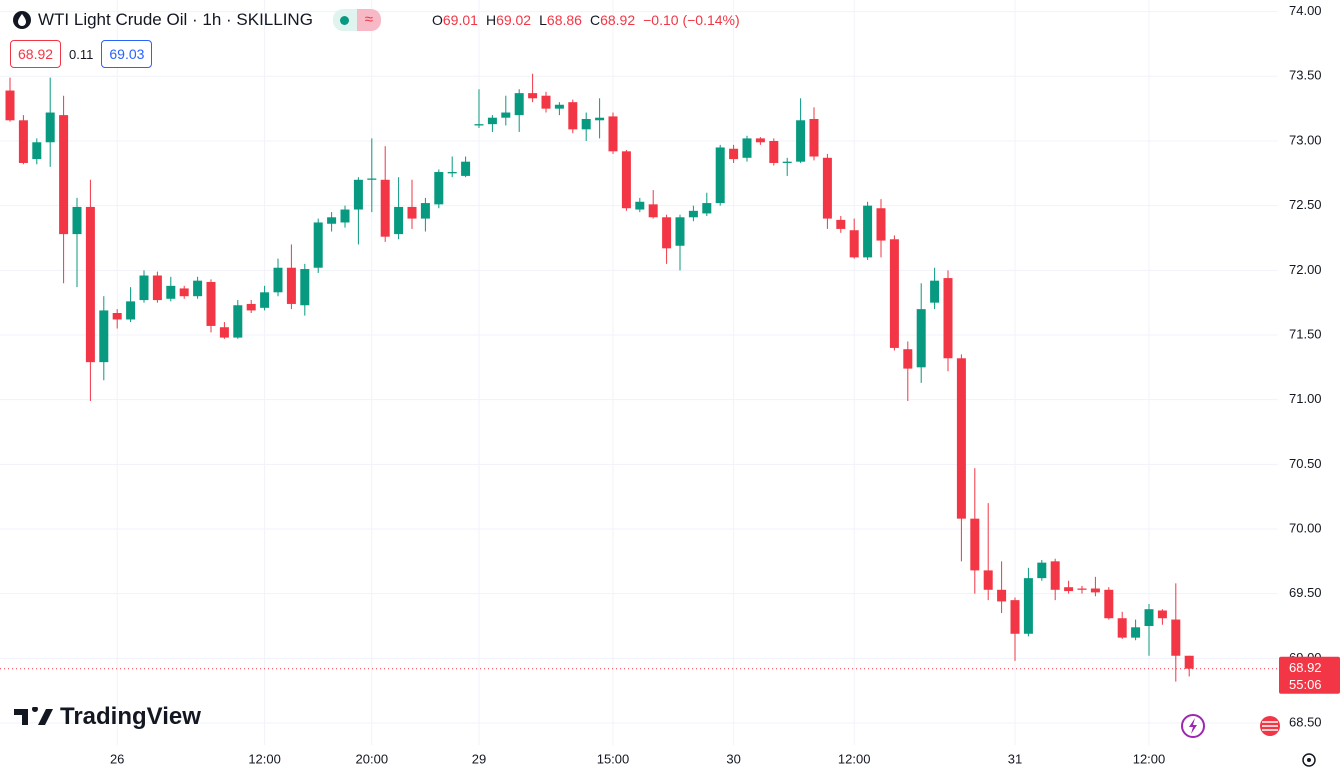  Describe the element at coordinates (1305, 721) in the screenshot. I see `y-tick-label: 68.50` at that location.